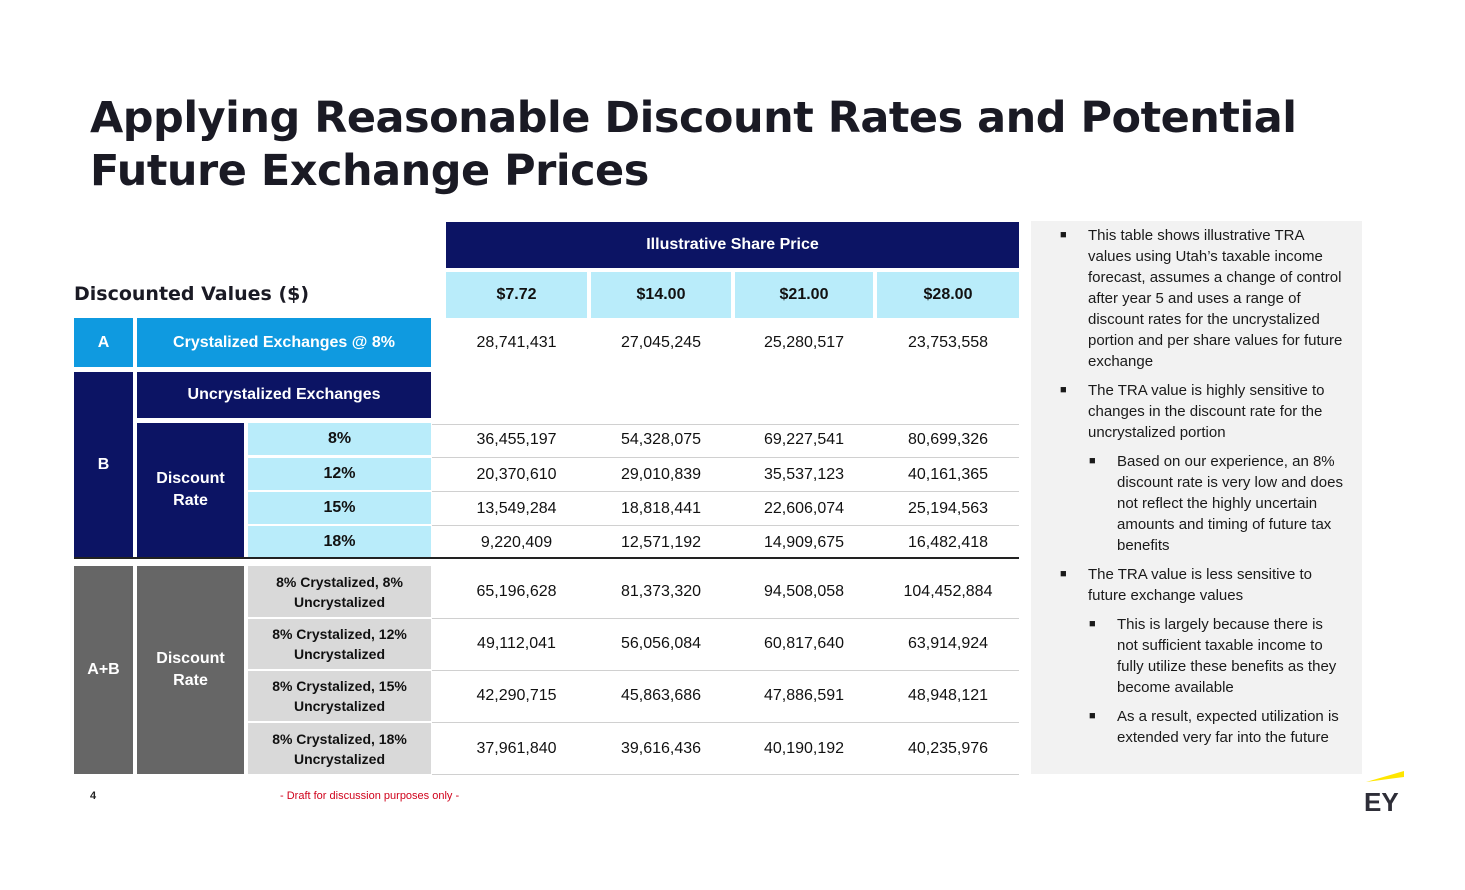 This screenshot has width=1465, height=890. Describe the element at coordinates (516, 439) in the screenshot. I see `value-cell: 36,455,197` at that location.